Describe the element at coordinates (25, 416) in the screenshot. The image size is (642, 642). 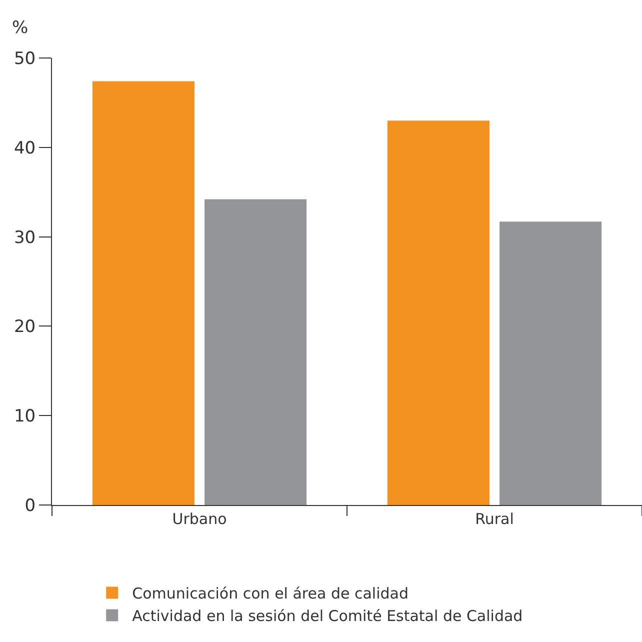
I see `y-tick-label: 10` at that location.